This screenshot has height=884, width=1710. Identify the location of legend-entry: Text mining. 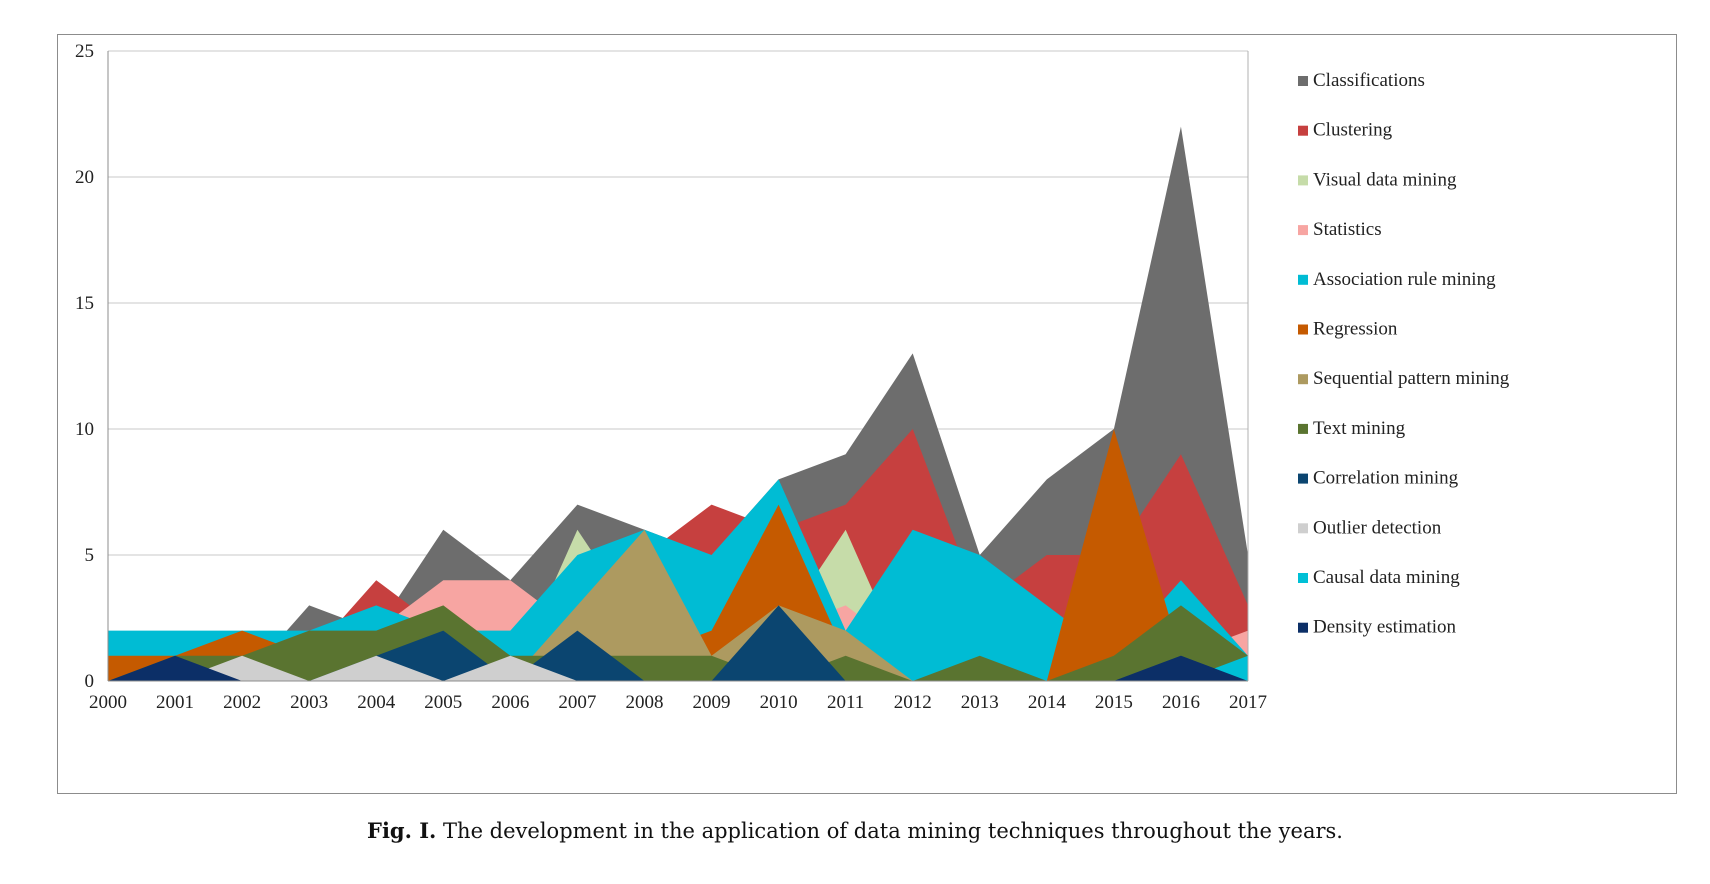
(1359, 428).